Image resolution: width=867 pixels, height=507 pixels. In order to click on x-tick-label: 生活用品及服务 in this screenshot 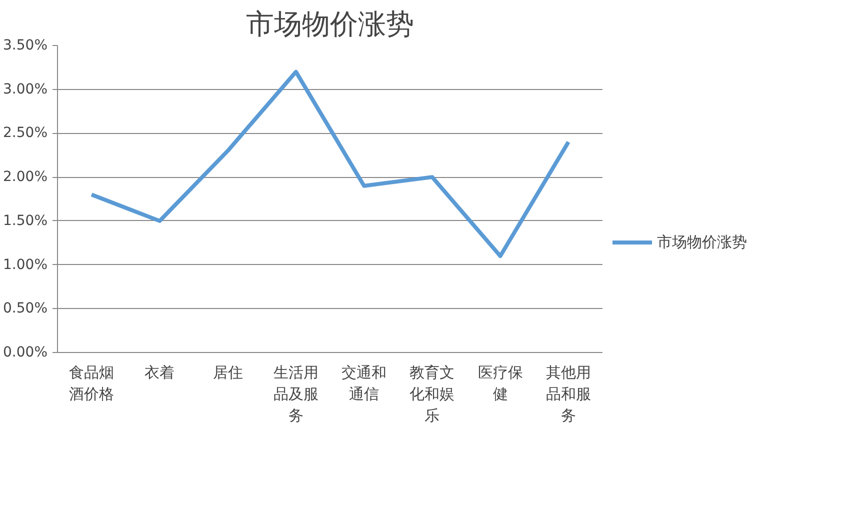, I will do `click(295, 394)`.